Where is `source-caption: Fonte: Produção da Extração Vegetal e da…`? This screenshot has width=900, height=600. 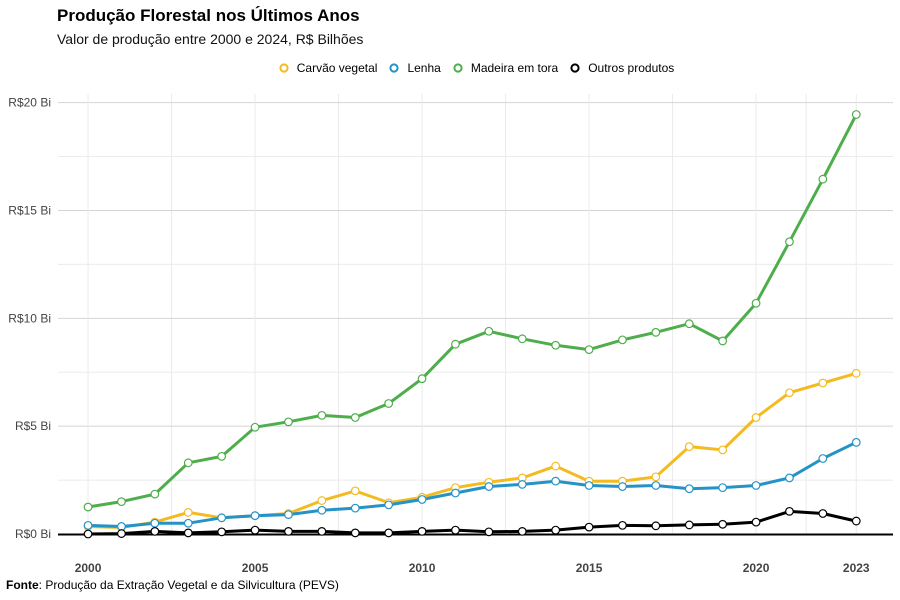
source-caption: Fonte: Produção da Extração Vegetal e da… is located at coordinates (172, 585).